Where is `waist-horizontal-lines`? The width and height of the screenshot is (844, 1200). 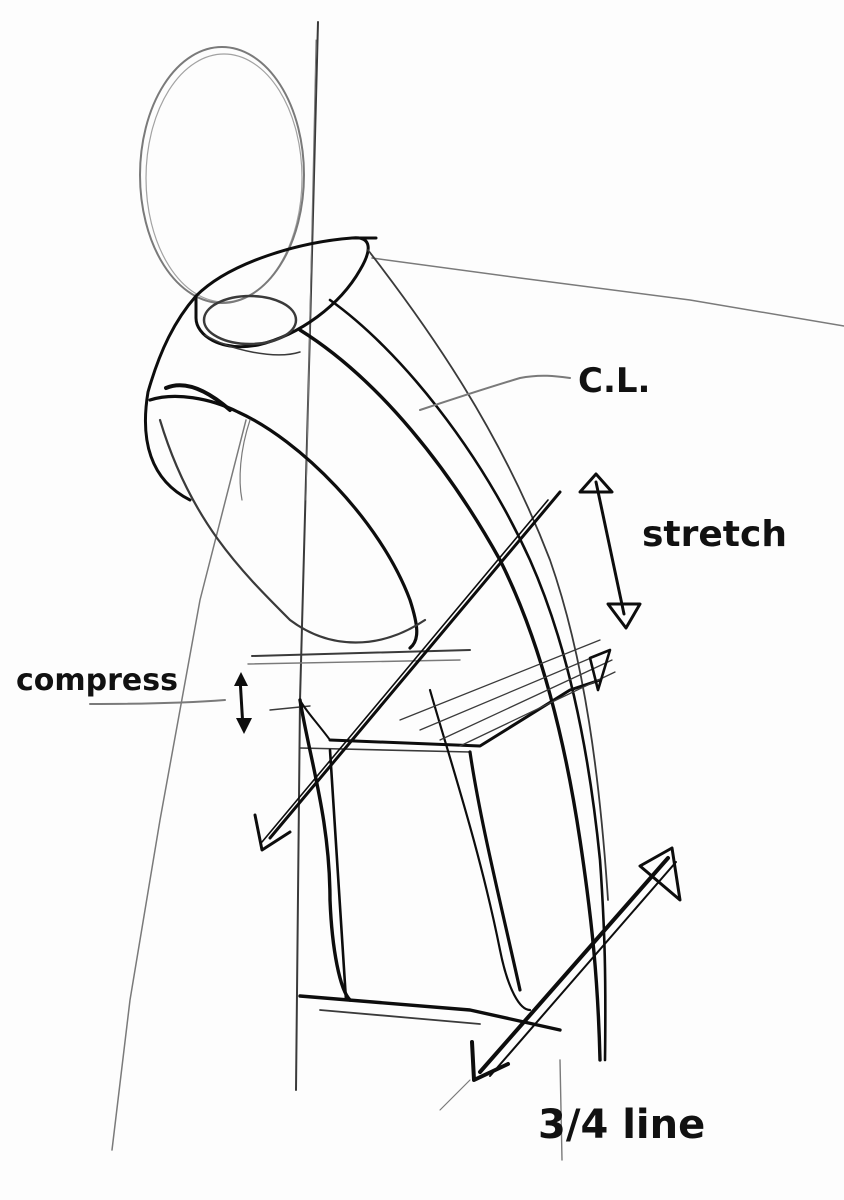 waist-horizontal-lines is located at coordinates (424, 701).